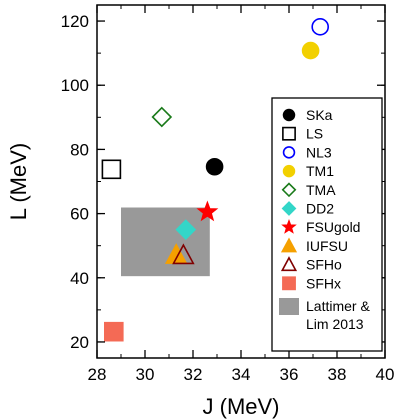  Describe the element at coordinates (193, 374) in the screenshot. I see `x-tick-label: 32` at that location.